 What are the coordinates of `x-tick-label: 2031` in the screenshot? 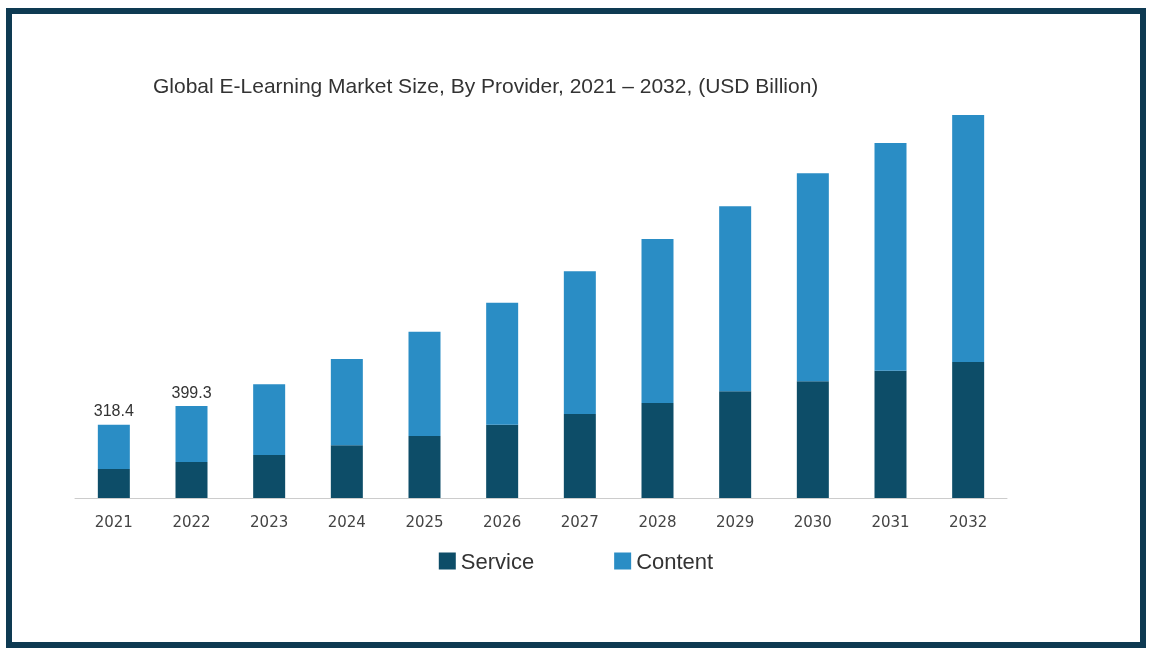 It's located at (890, 521).